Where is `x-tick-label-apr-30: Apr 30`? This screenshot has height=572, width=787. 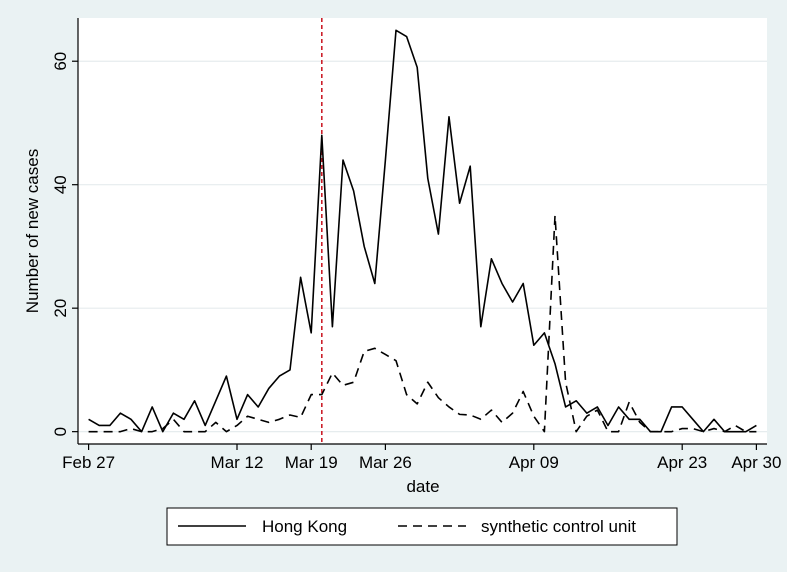 x-tick-label-apr-30: Apr 30 is located at coordinates (756, 462).